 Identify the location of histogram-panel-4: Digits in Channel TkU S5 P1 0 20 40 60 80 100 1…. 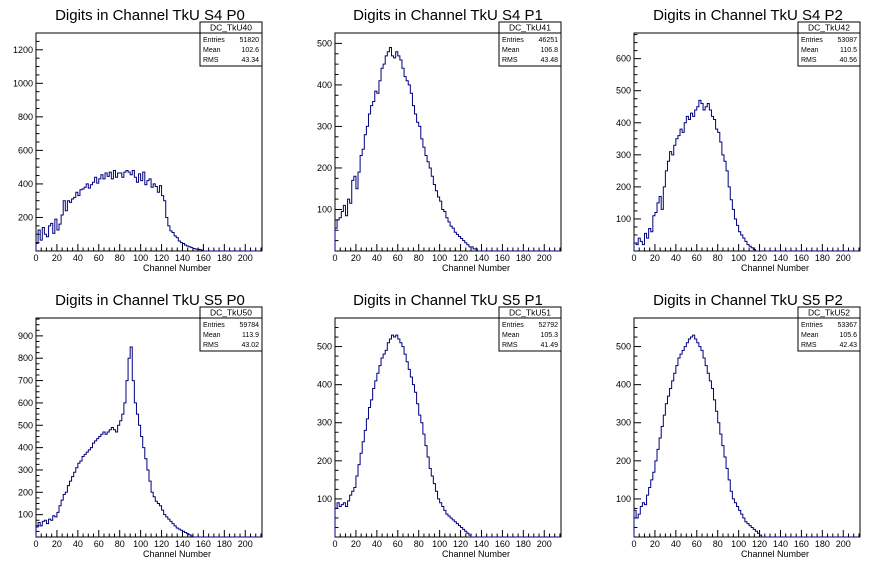
(439, 425).